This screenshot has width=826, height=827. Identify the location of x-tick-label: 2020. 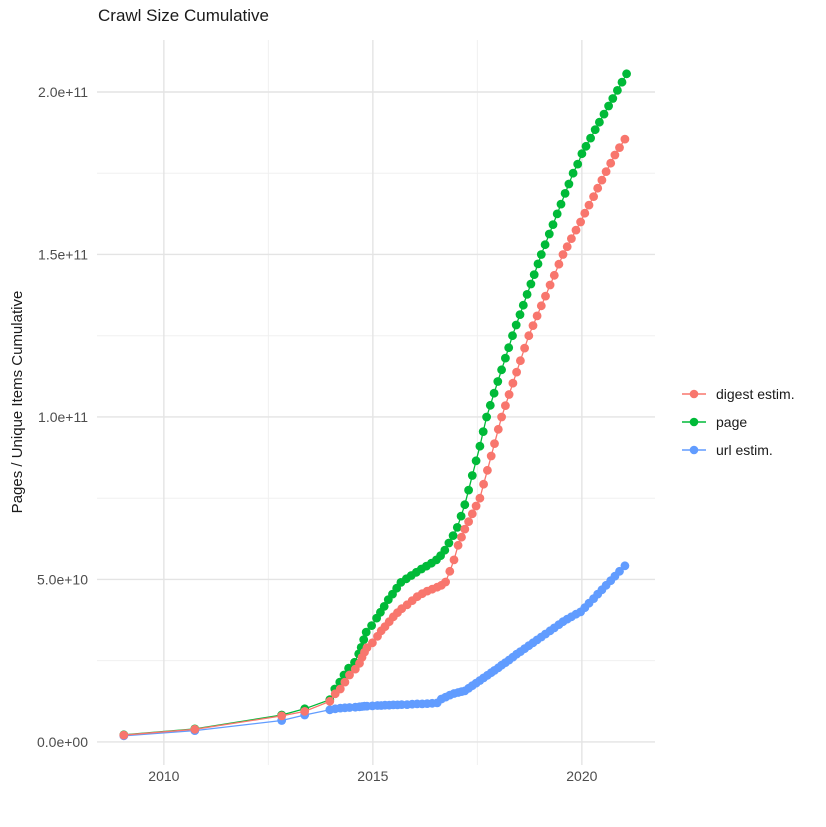
(581, 776).